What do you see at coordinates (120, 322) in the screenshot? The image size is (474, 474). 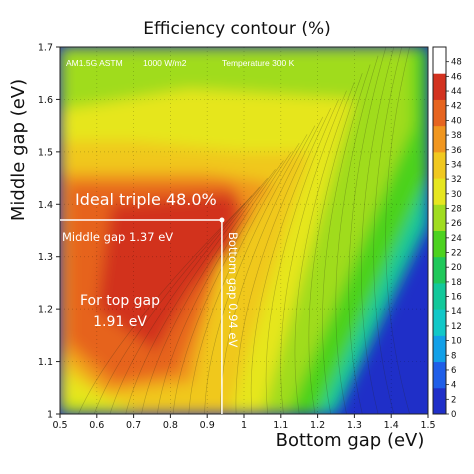 I see `top-gap-label-line2: 1.91 eV` at bounding box center [120, 322].